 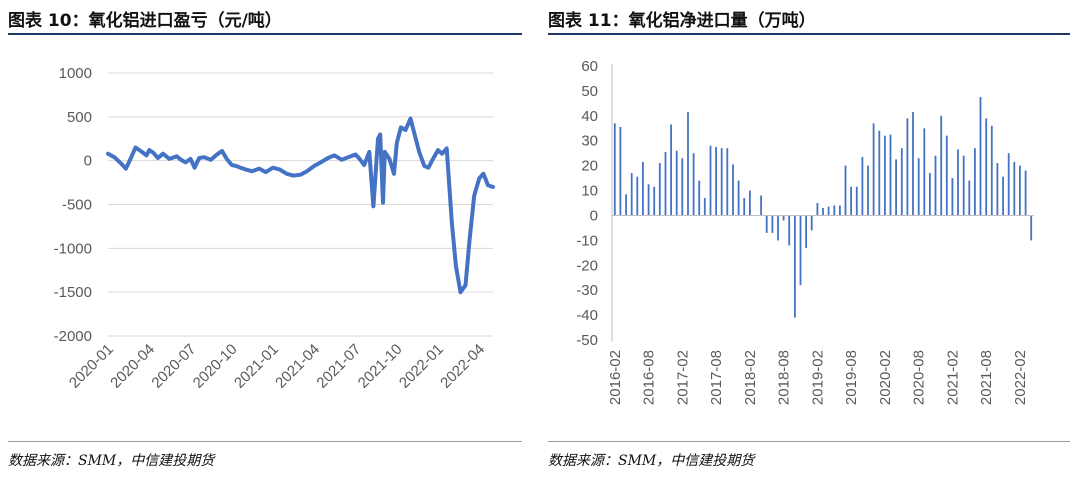 What do you see at coordinates (421, 366) in the screenshot?
I see `x-tick-label: 2022-01` at bounding box center [421, 366].